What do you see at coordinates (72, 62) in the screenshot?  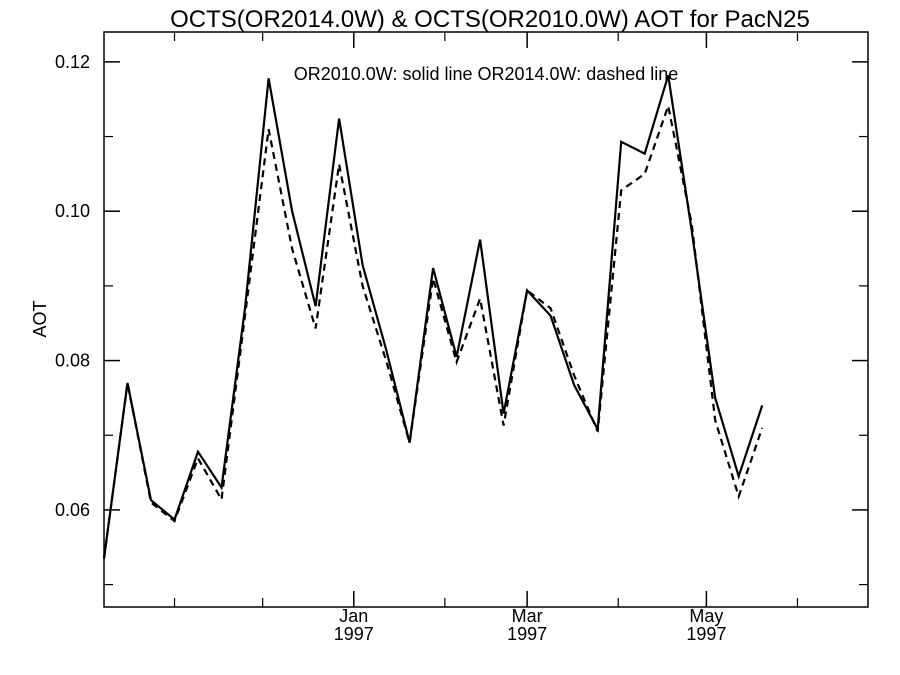 I see `y-tick-label: 0.12` at bounding box center [72, 62].